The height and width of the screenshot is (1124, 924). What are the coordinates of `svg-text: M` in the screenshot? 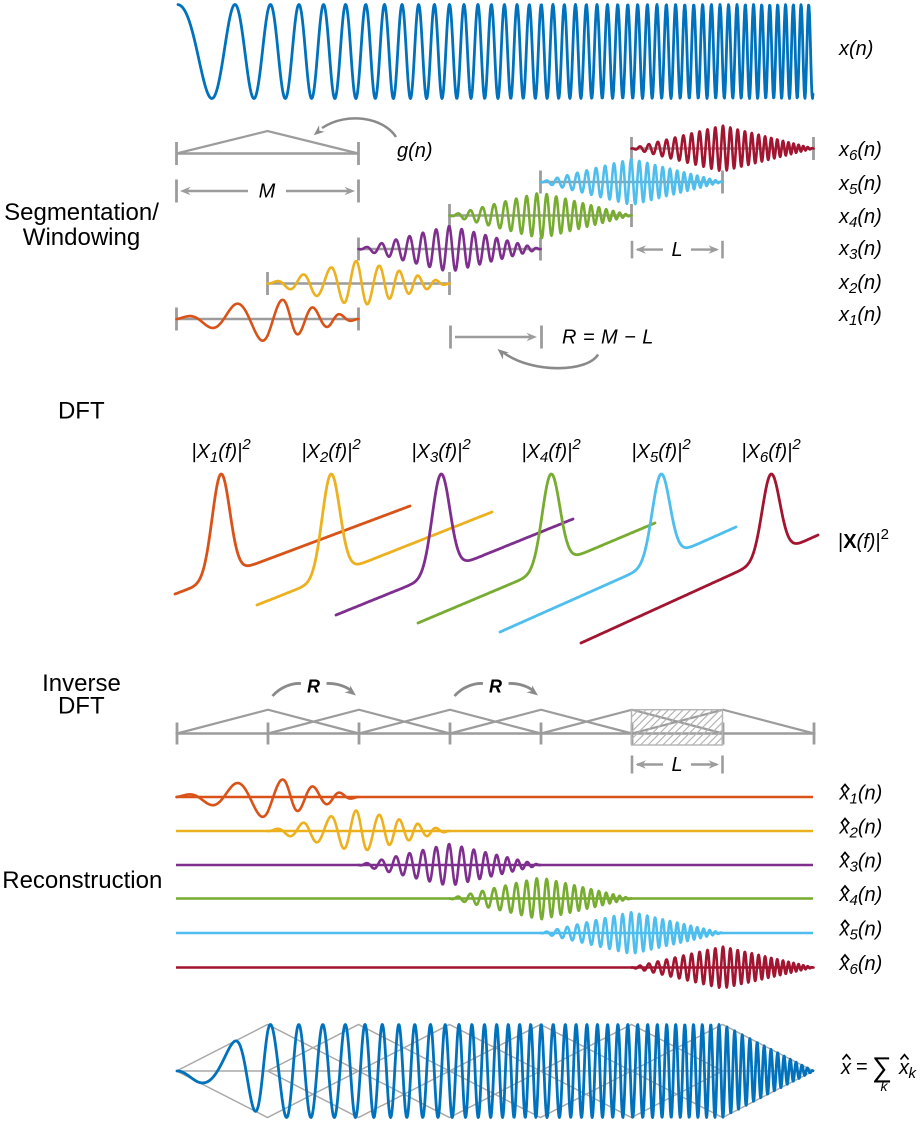 It's located at (267, 192).